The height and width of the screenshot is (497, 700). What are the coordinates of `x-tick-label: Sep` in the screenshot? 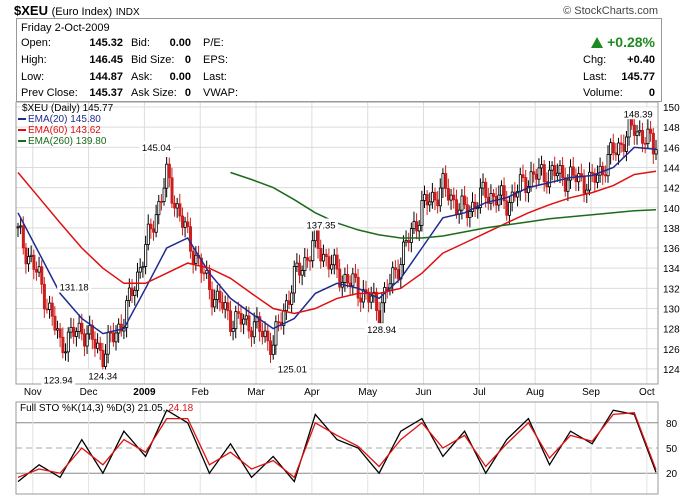 It's located at (591, 392).